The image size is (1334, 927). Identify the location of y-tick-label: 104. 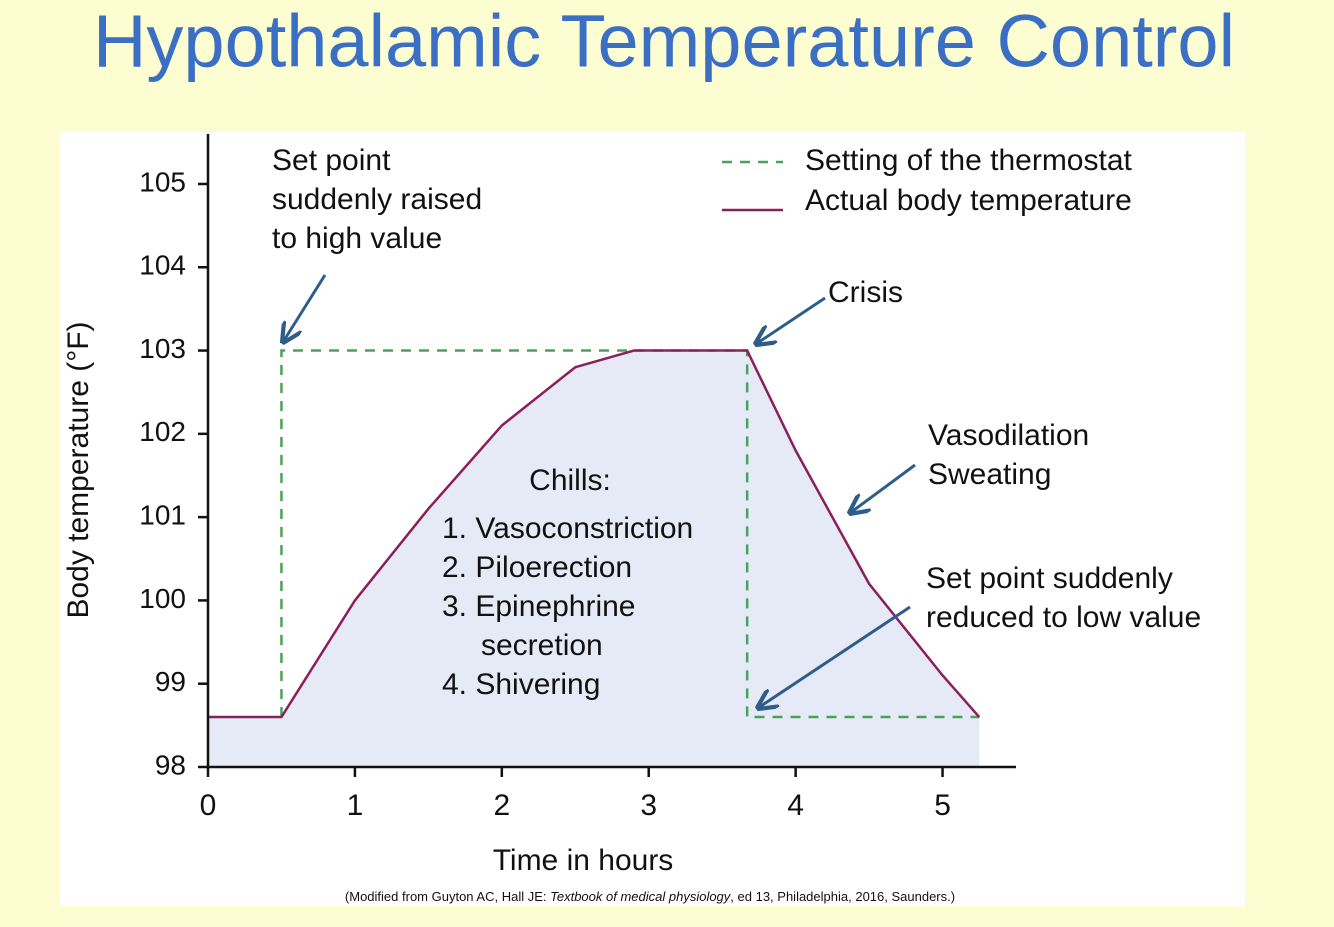
(162, 265).